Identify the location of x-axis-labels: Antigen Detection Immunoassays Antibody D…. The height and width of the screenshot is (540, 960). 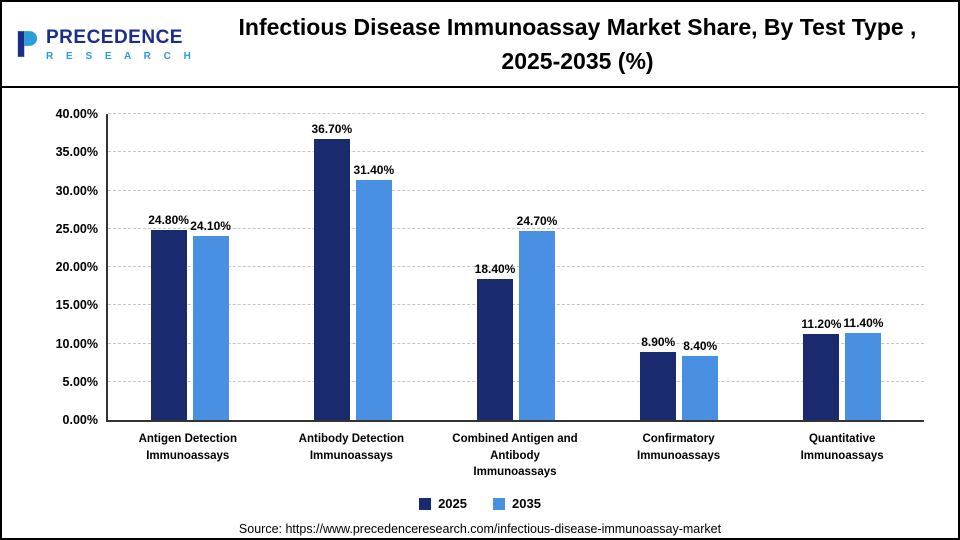
(515, 451).